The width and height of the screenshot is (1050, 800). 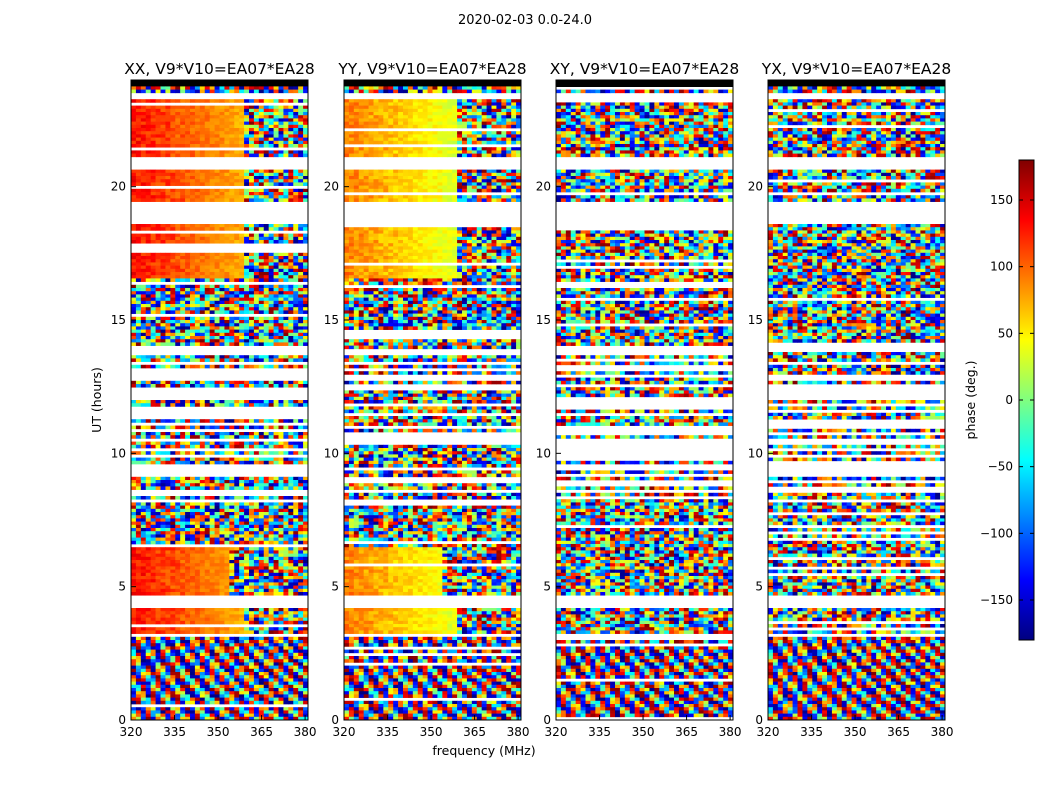 What do you see at coordinates (483, 750) in the screenshot?
I see `x-axis-label: frequency (MHz)` at bounding box center [483, 750].